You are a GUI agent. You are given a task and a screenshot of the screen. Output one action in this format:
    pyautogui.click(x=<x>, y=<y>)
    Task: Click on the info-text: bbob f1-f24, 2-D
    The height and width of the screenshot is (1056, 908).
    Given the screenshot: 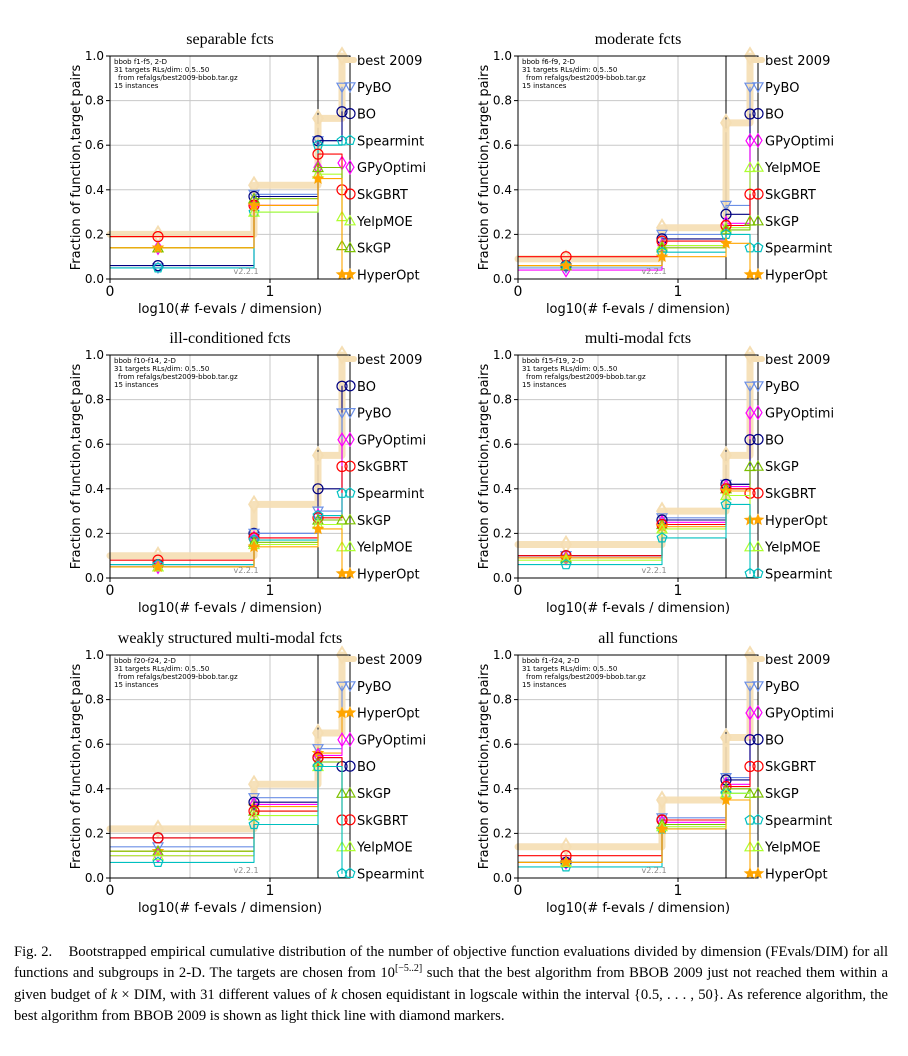 What is the action you would take?
    pyautogui.click(x=550, y=661)
    